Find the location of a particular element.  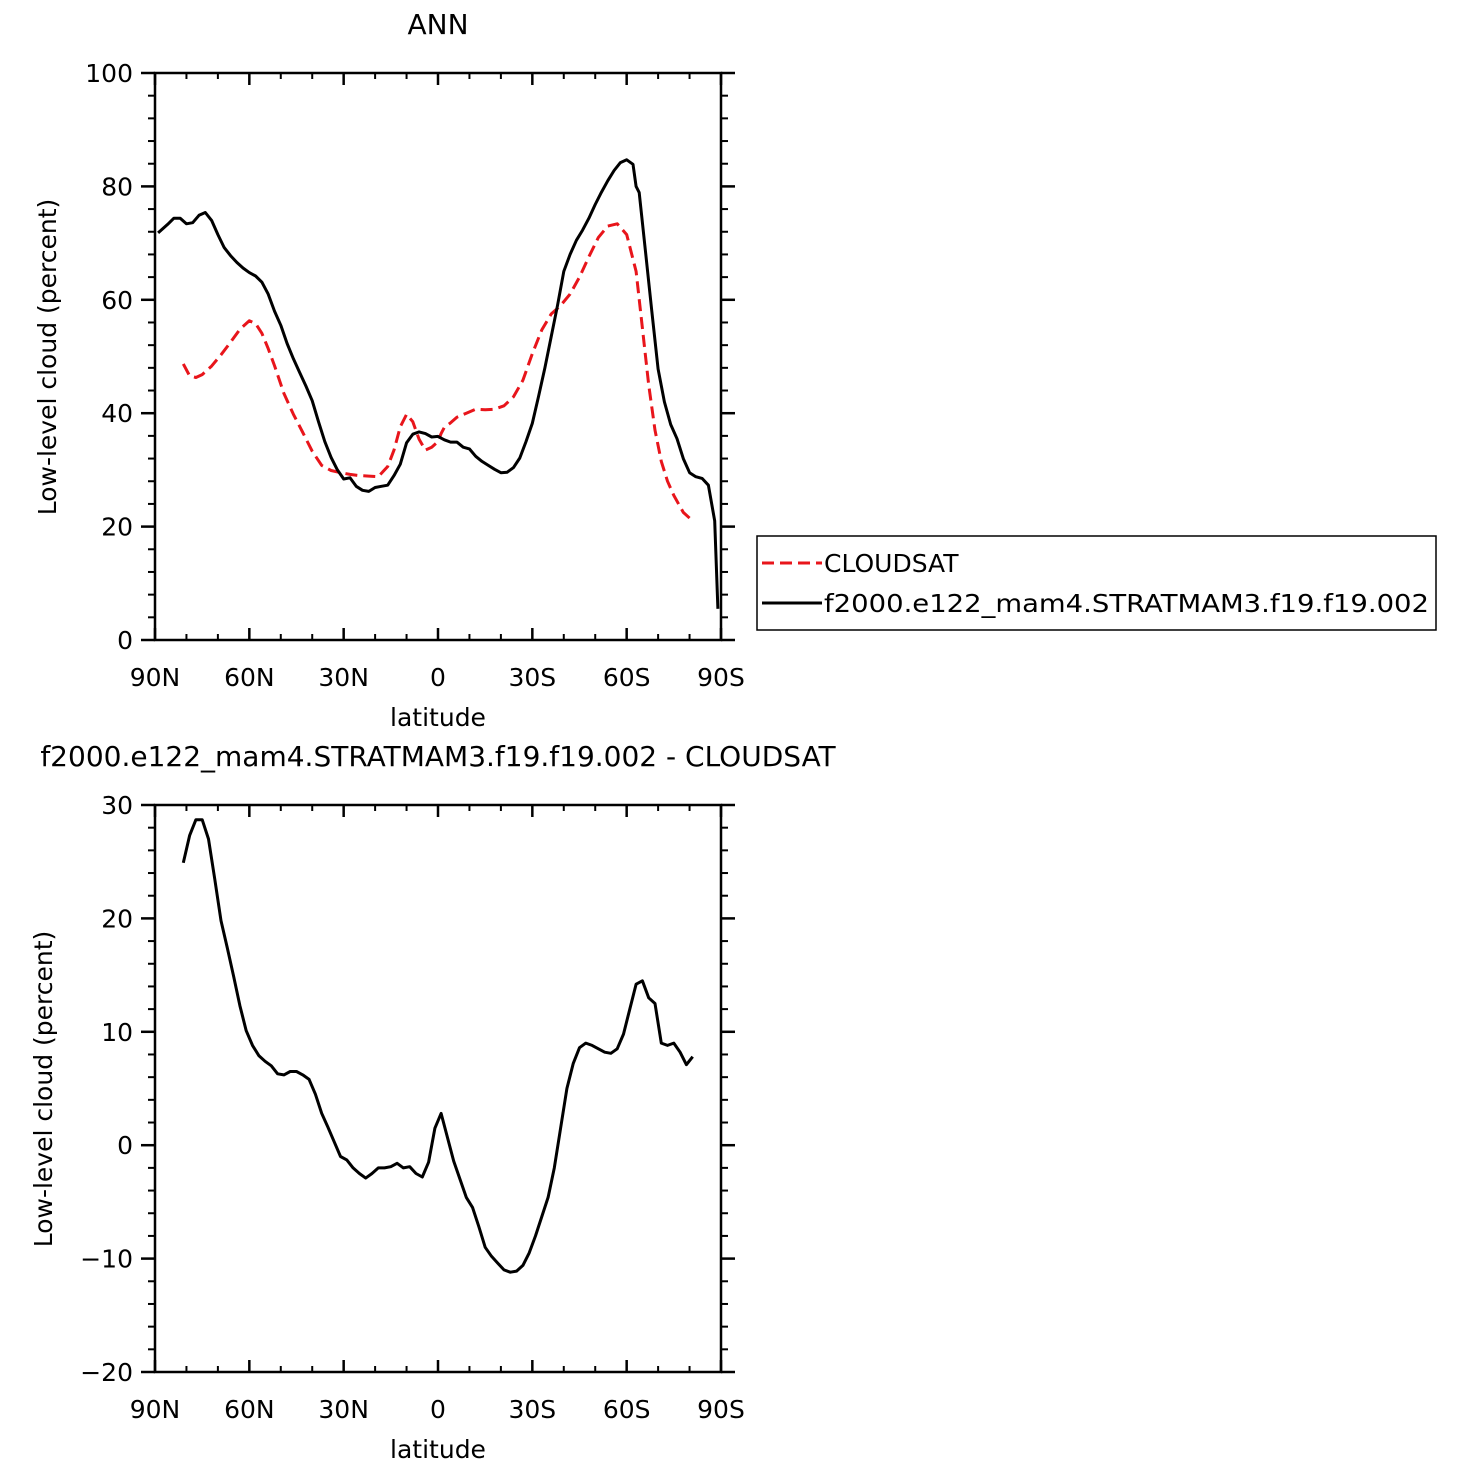

y-tick-label: −20 is located at coordinates (106, 1372).